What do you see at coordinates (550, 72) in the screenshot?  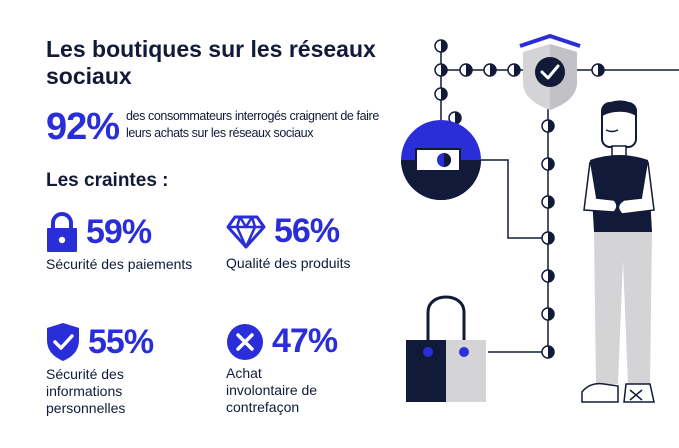 I see `shield-badge-icon` at bounding box center [550, 72].